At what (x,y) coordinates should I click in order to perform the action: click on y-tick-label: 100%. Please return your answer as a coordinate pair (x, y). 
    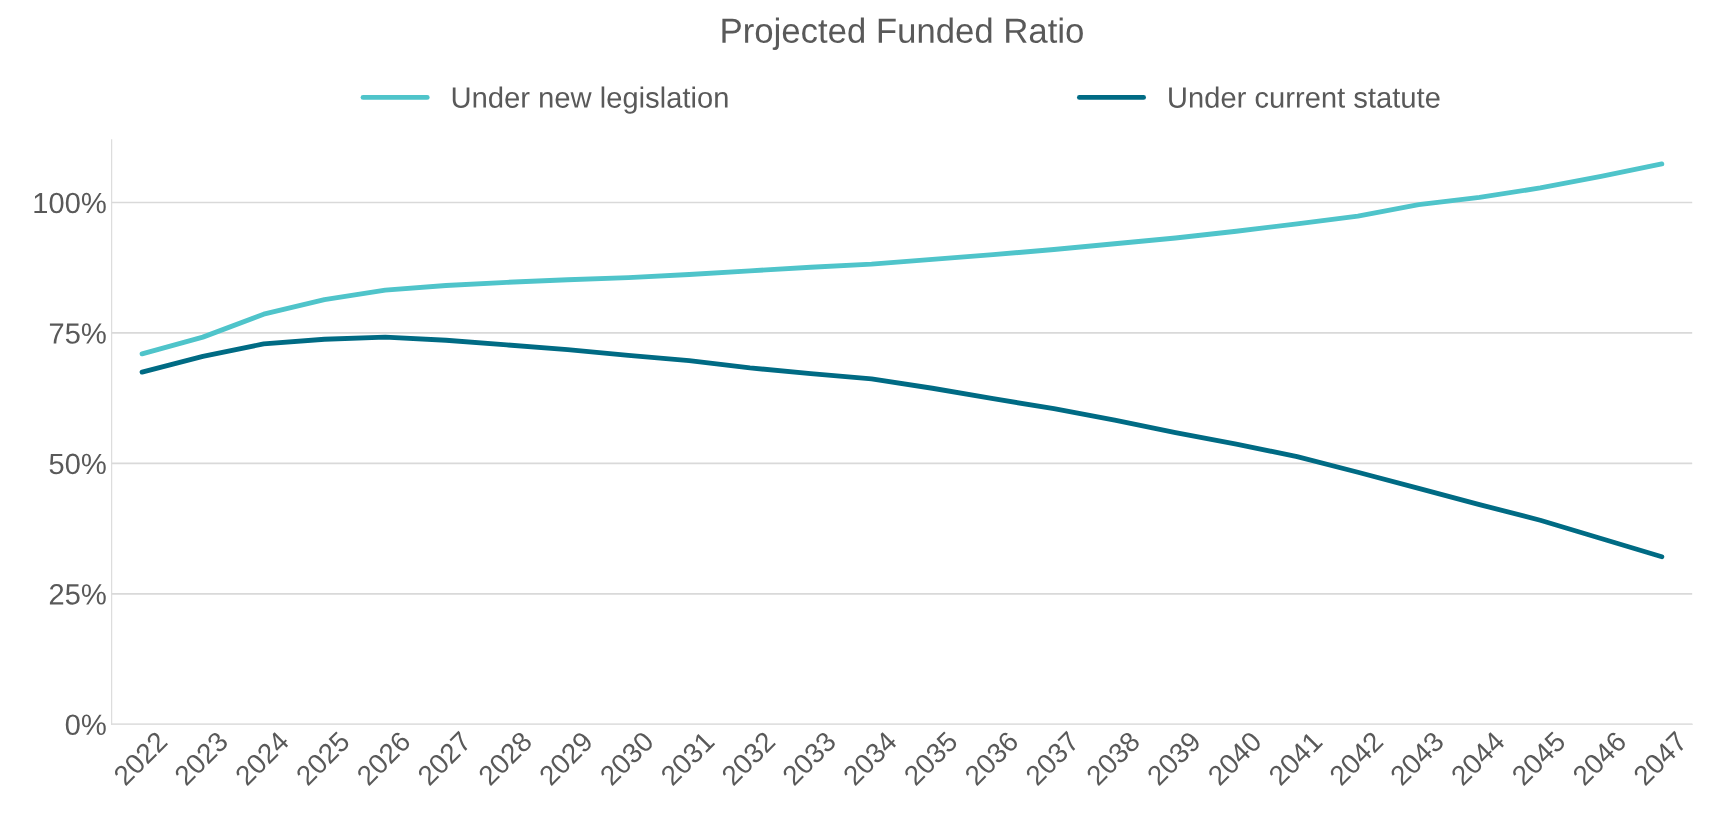
    Looking at the image, I should click on (70, 203).